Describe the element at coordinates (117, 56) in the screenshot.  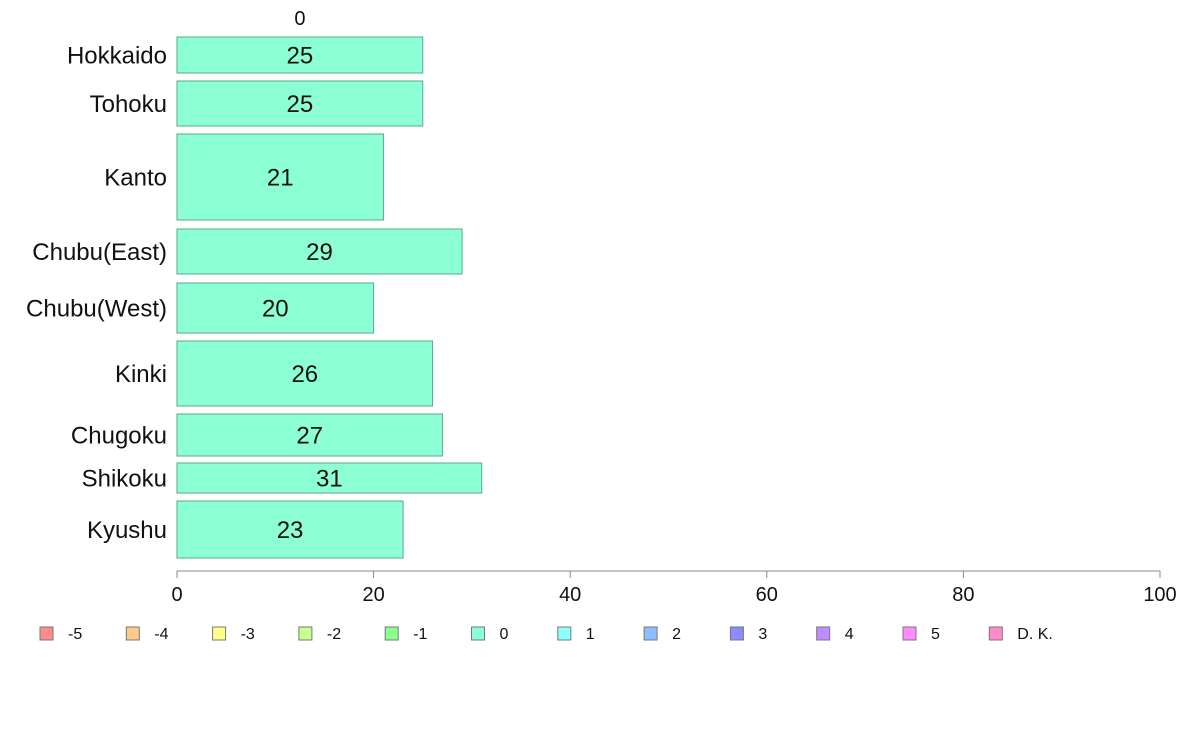
I see `category-label: Hokkaido` at that location.